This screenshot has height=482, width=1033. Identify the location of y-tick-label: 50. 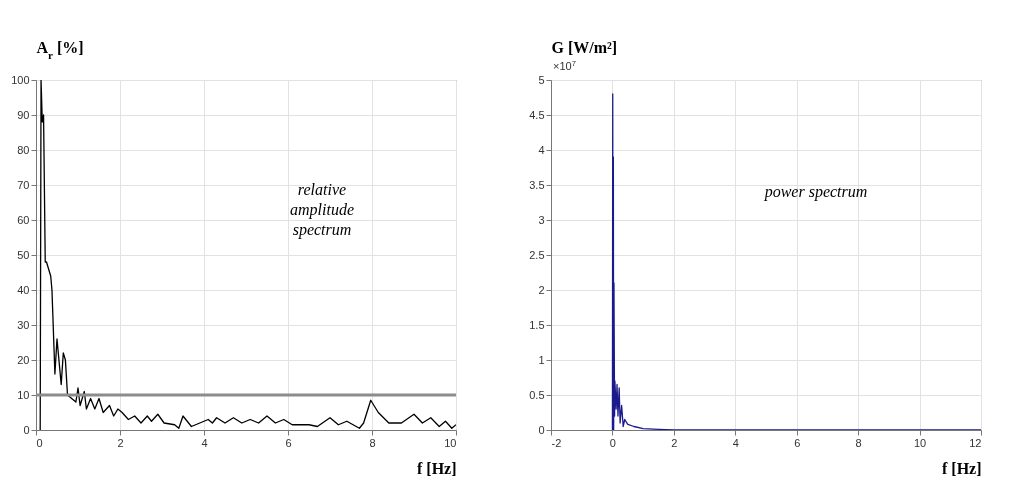
(23, 254).